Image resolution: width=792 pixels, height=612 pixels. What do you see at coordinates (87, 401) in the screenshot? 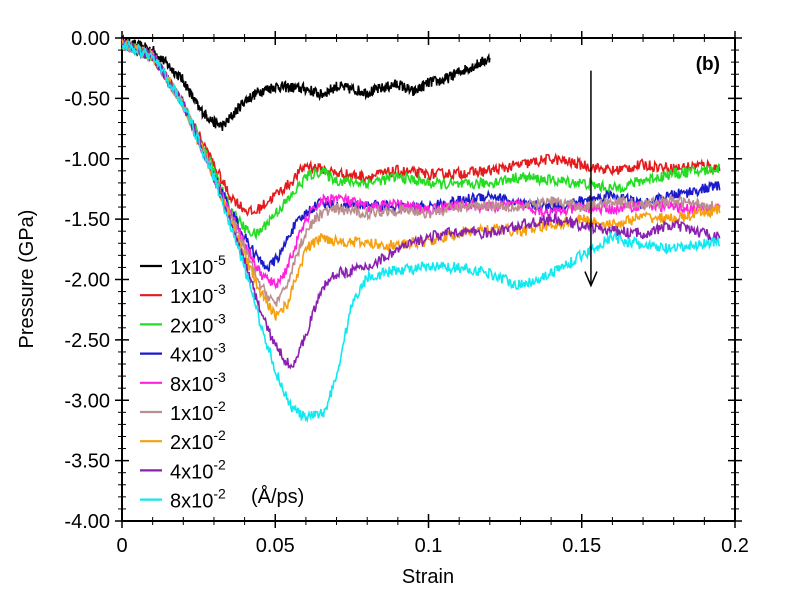
I see `y-tick-label: -3.00` at bounding box center [87, 401].